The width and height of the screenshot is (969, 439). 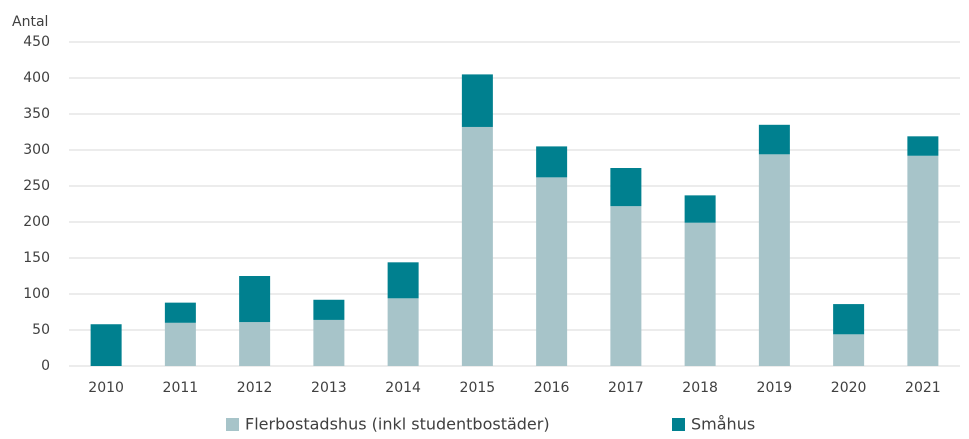 What do you see at coordinates (45, 366) in the screenshot?
I see `y-tick-label: 0` at bounding box center [45, 366].